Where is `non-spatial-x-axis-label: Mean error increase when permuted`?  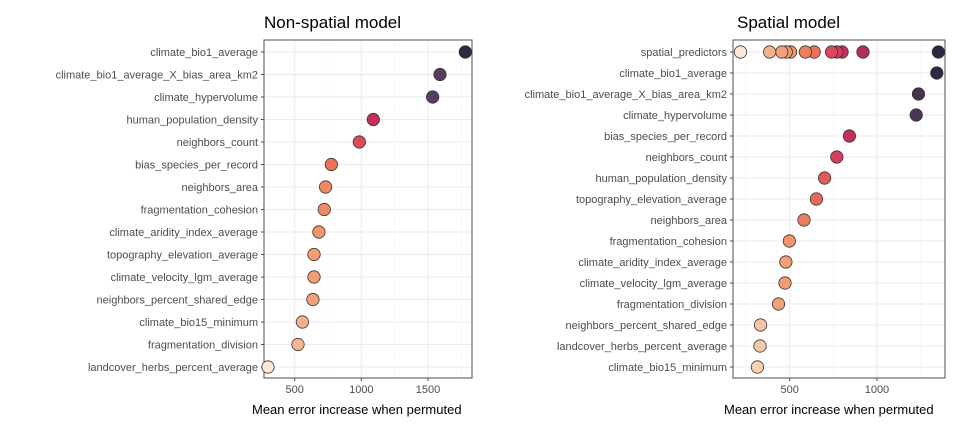 non-spatial-x-axis-label: Mean error increase when permuted is located at coordinates (357, 409).